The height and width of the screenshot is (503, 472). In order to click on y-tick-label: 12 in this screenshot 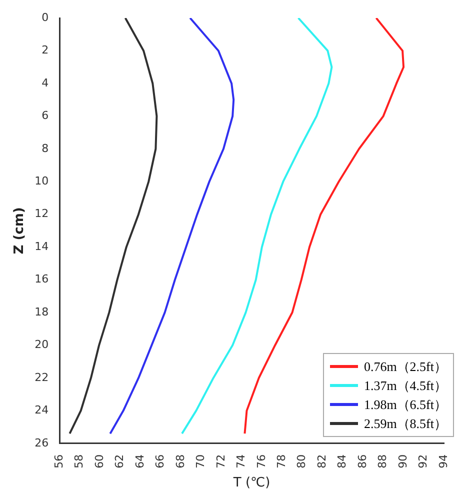, I will do `click(41, 213)`.